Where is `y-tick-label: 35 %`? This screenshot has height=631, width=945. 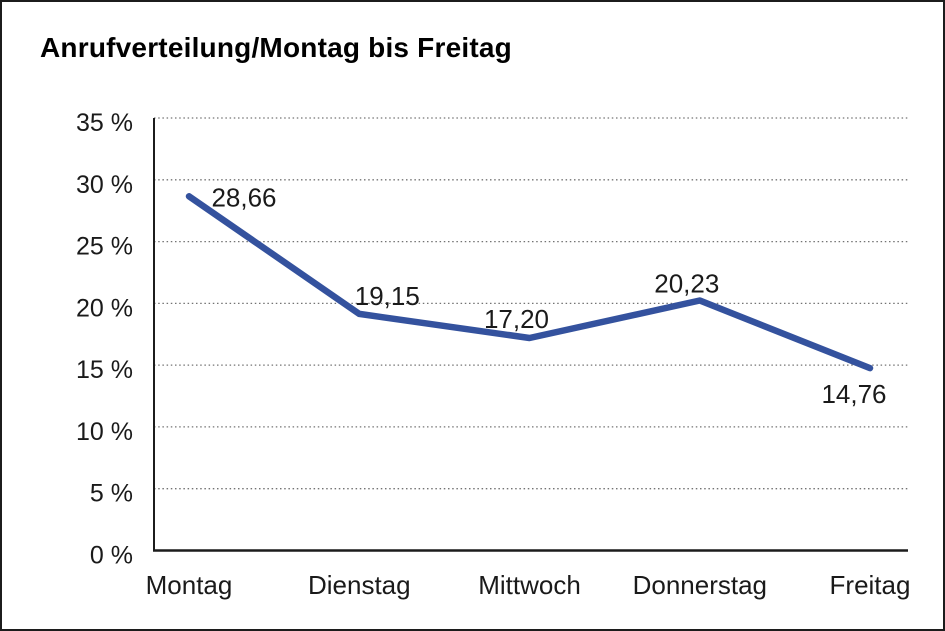
y-tick-label: 35 % is located at coordinates (104, 123).